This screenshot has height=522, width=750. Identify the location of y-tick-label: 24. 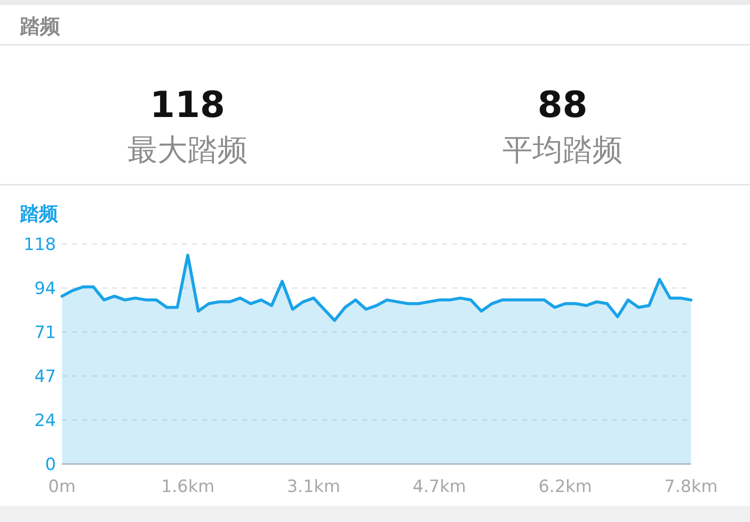
(45, 420).